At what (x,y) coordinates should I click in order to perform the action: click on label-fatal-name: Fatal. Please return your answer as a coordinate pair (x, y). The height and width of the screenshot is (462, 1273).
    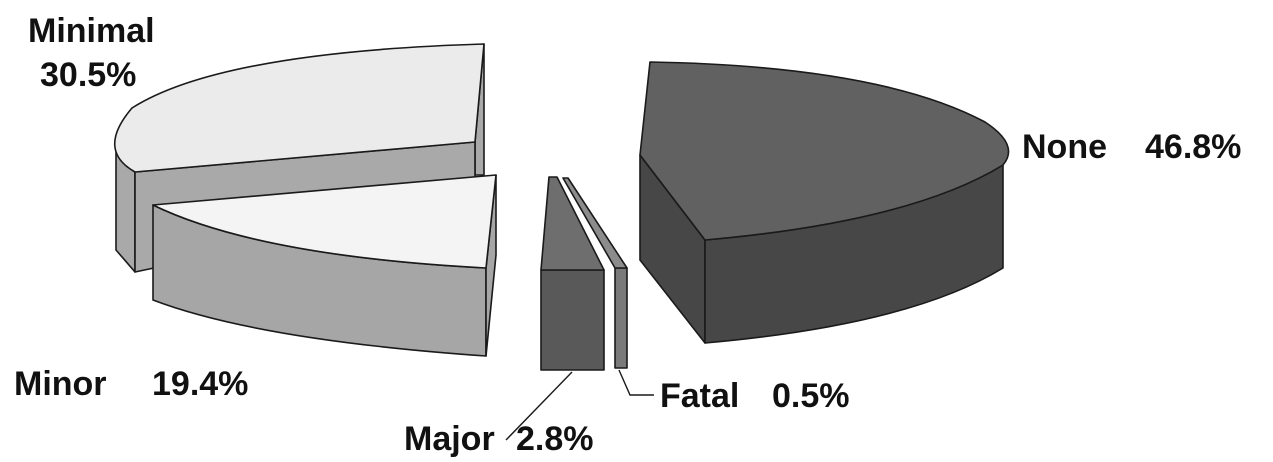
    Looking at the image, I should click on (699, 396).